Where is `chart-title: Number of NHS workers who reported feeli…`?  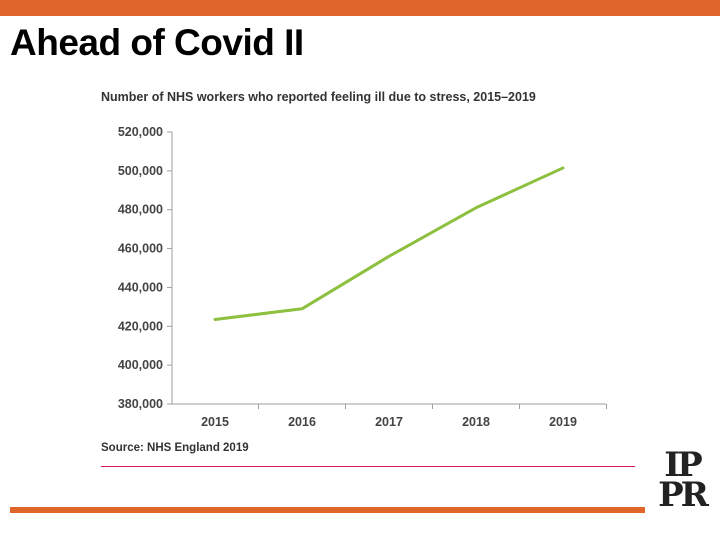
chart-title: Number of NHS workers who reported feeli… is located at coordinates (318, 97).